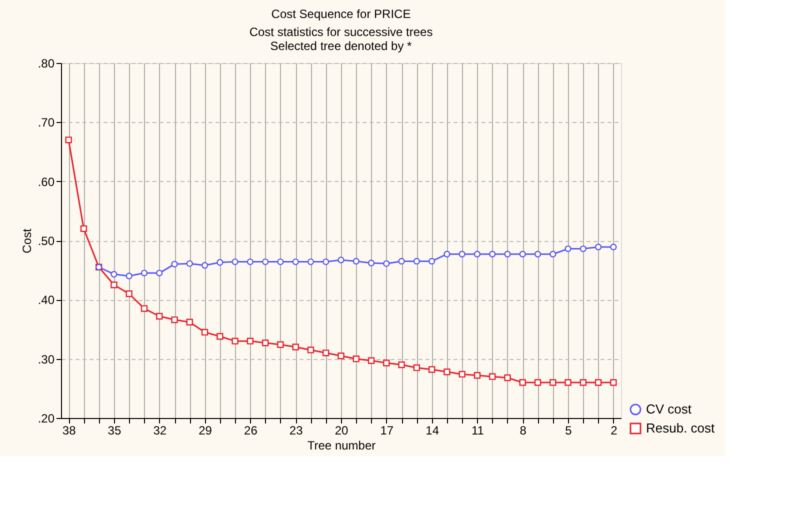 This screenshot has height=512, width=803. Describe the element at coordinates (251, 431) in the screenshot. I see `x-tick-label: 26` at that location.